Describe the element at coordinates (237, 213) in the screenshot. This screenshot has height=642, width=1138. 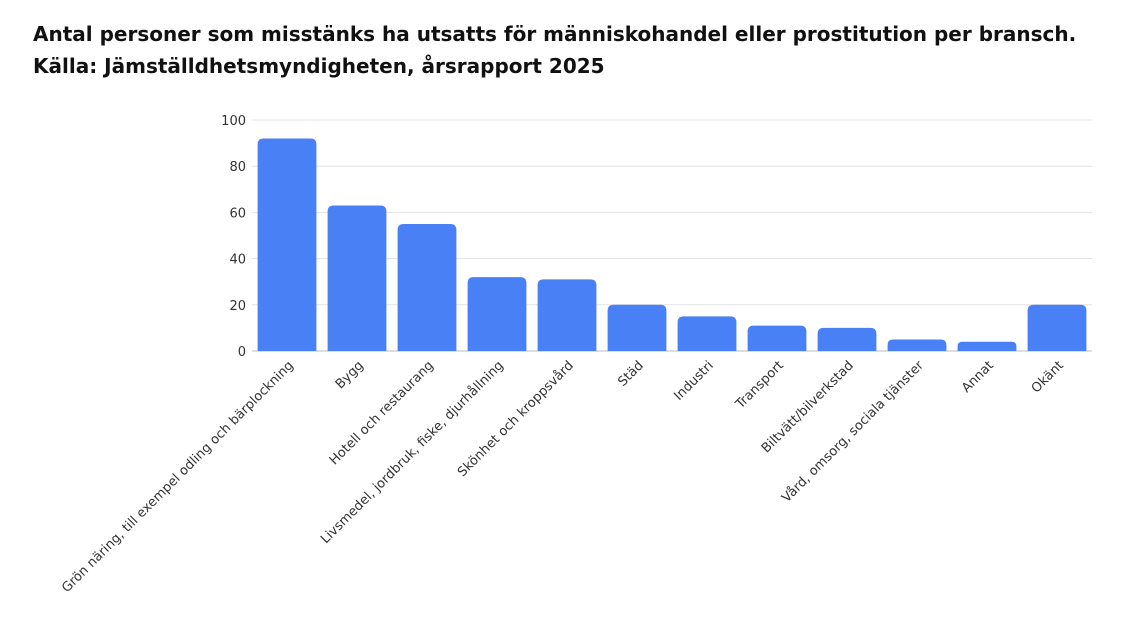
I see `y-tick-label: 60` at that location.